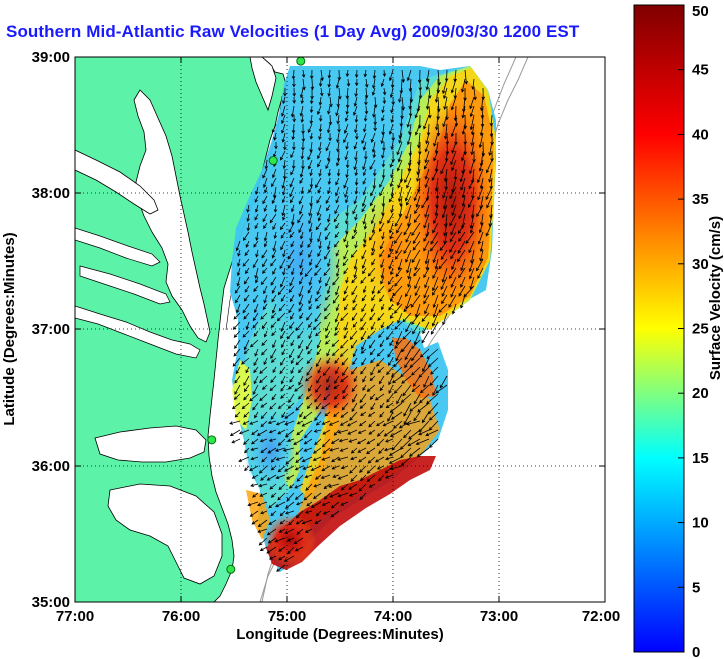  I want to click on x-tick-label: 77:00, so click(75, 616).